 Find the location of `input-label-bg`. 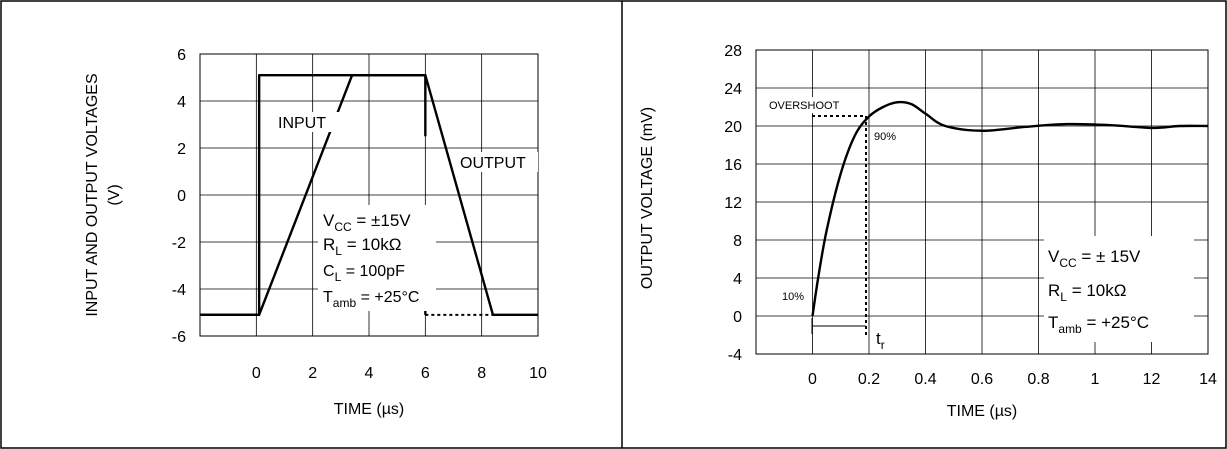

input-label-bg is located at coordinates (310, 122).